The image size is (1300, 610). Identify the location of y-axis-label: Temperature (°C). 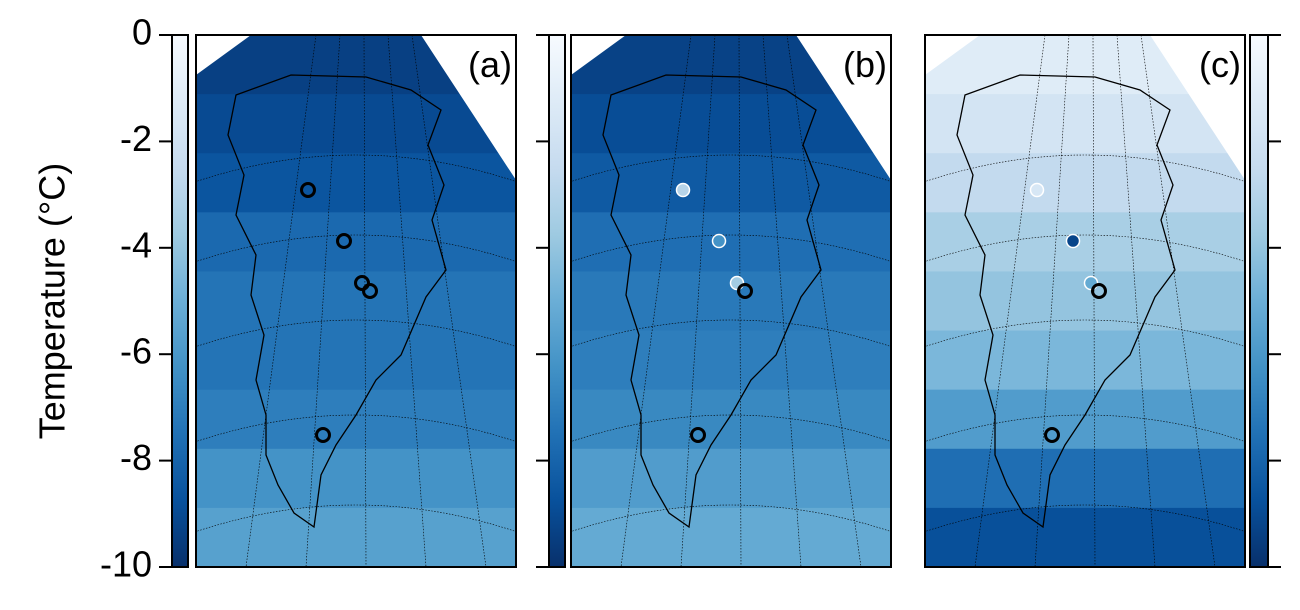
(52, 301).